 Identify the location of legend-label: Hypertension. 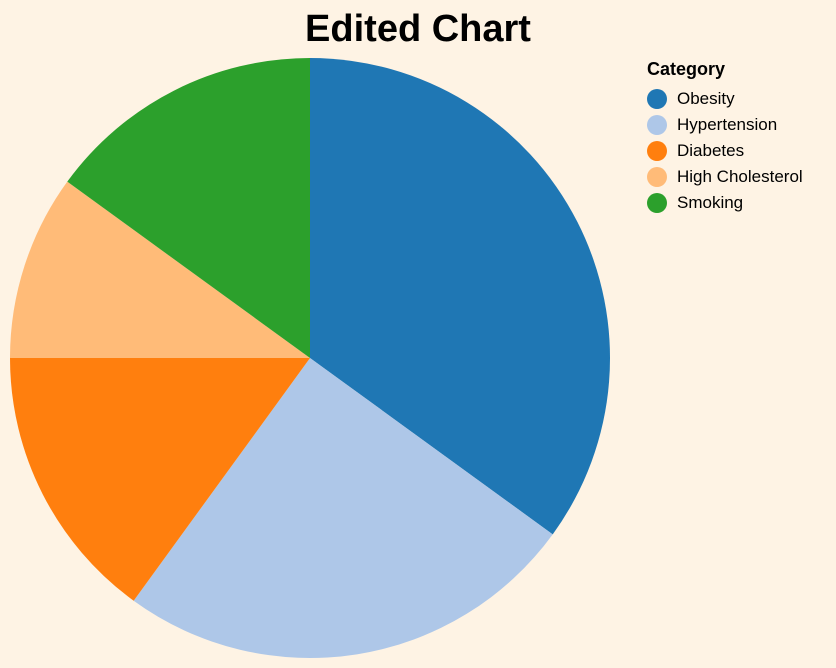
(727, 124).